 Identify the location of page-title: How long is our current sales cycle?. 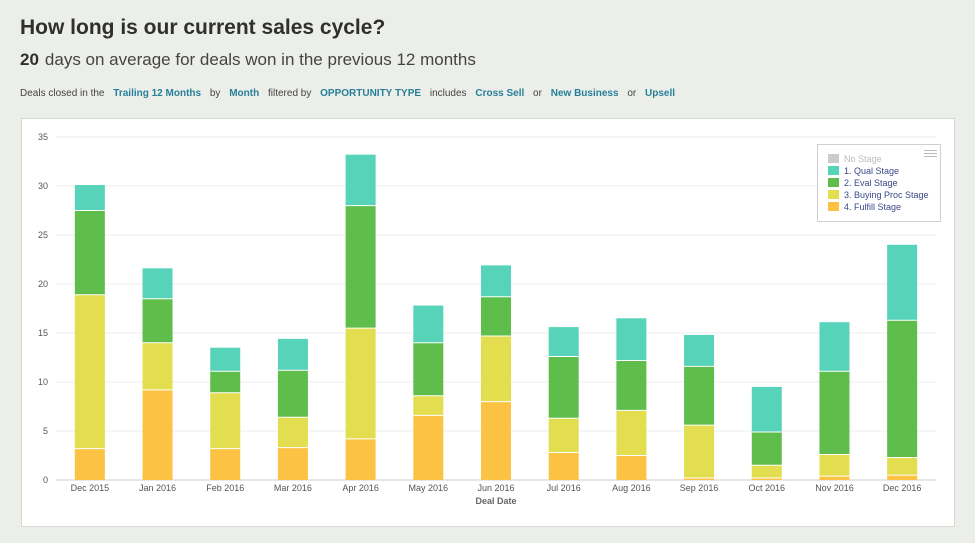
(203, 27).